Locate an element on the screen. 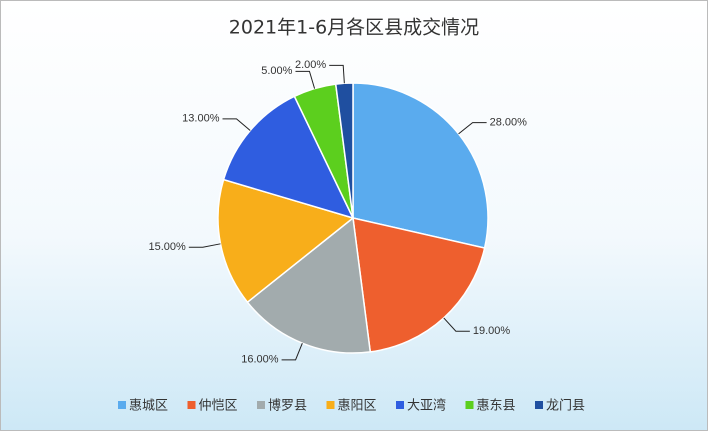 The width and height of the screenshot is (708, 431). legend-label: 大亚湾 is located at coordinates (426, 406).